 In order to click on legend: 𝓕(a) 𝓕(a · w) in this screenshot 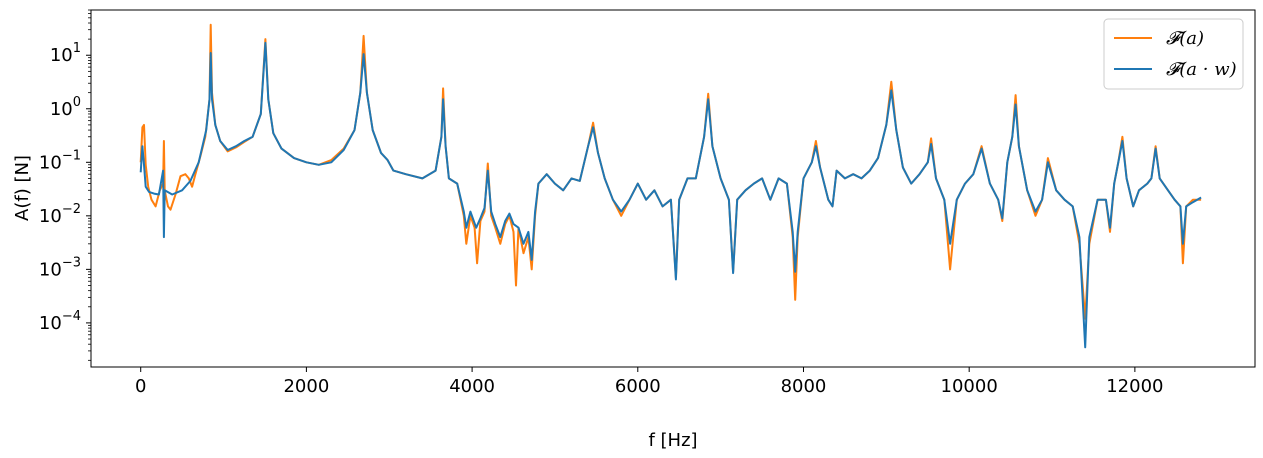, I will do `click(1173, 54)`.